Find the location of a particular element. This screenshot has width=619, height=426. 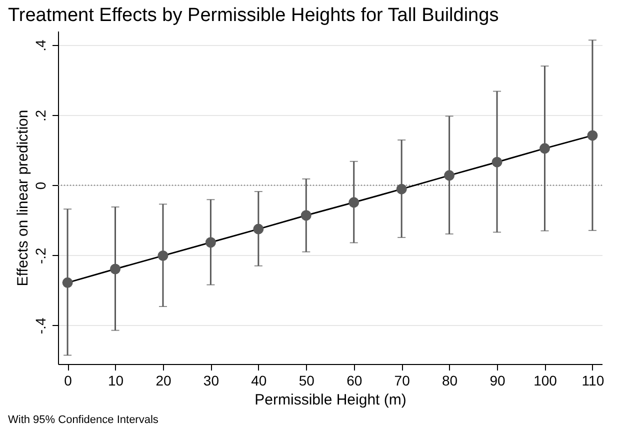

x-tick-label: 100 is located at coordinates (546, 380).